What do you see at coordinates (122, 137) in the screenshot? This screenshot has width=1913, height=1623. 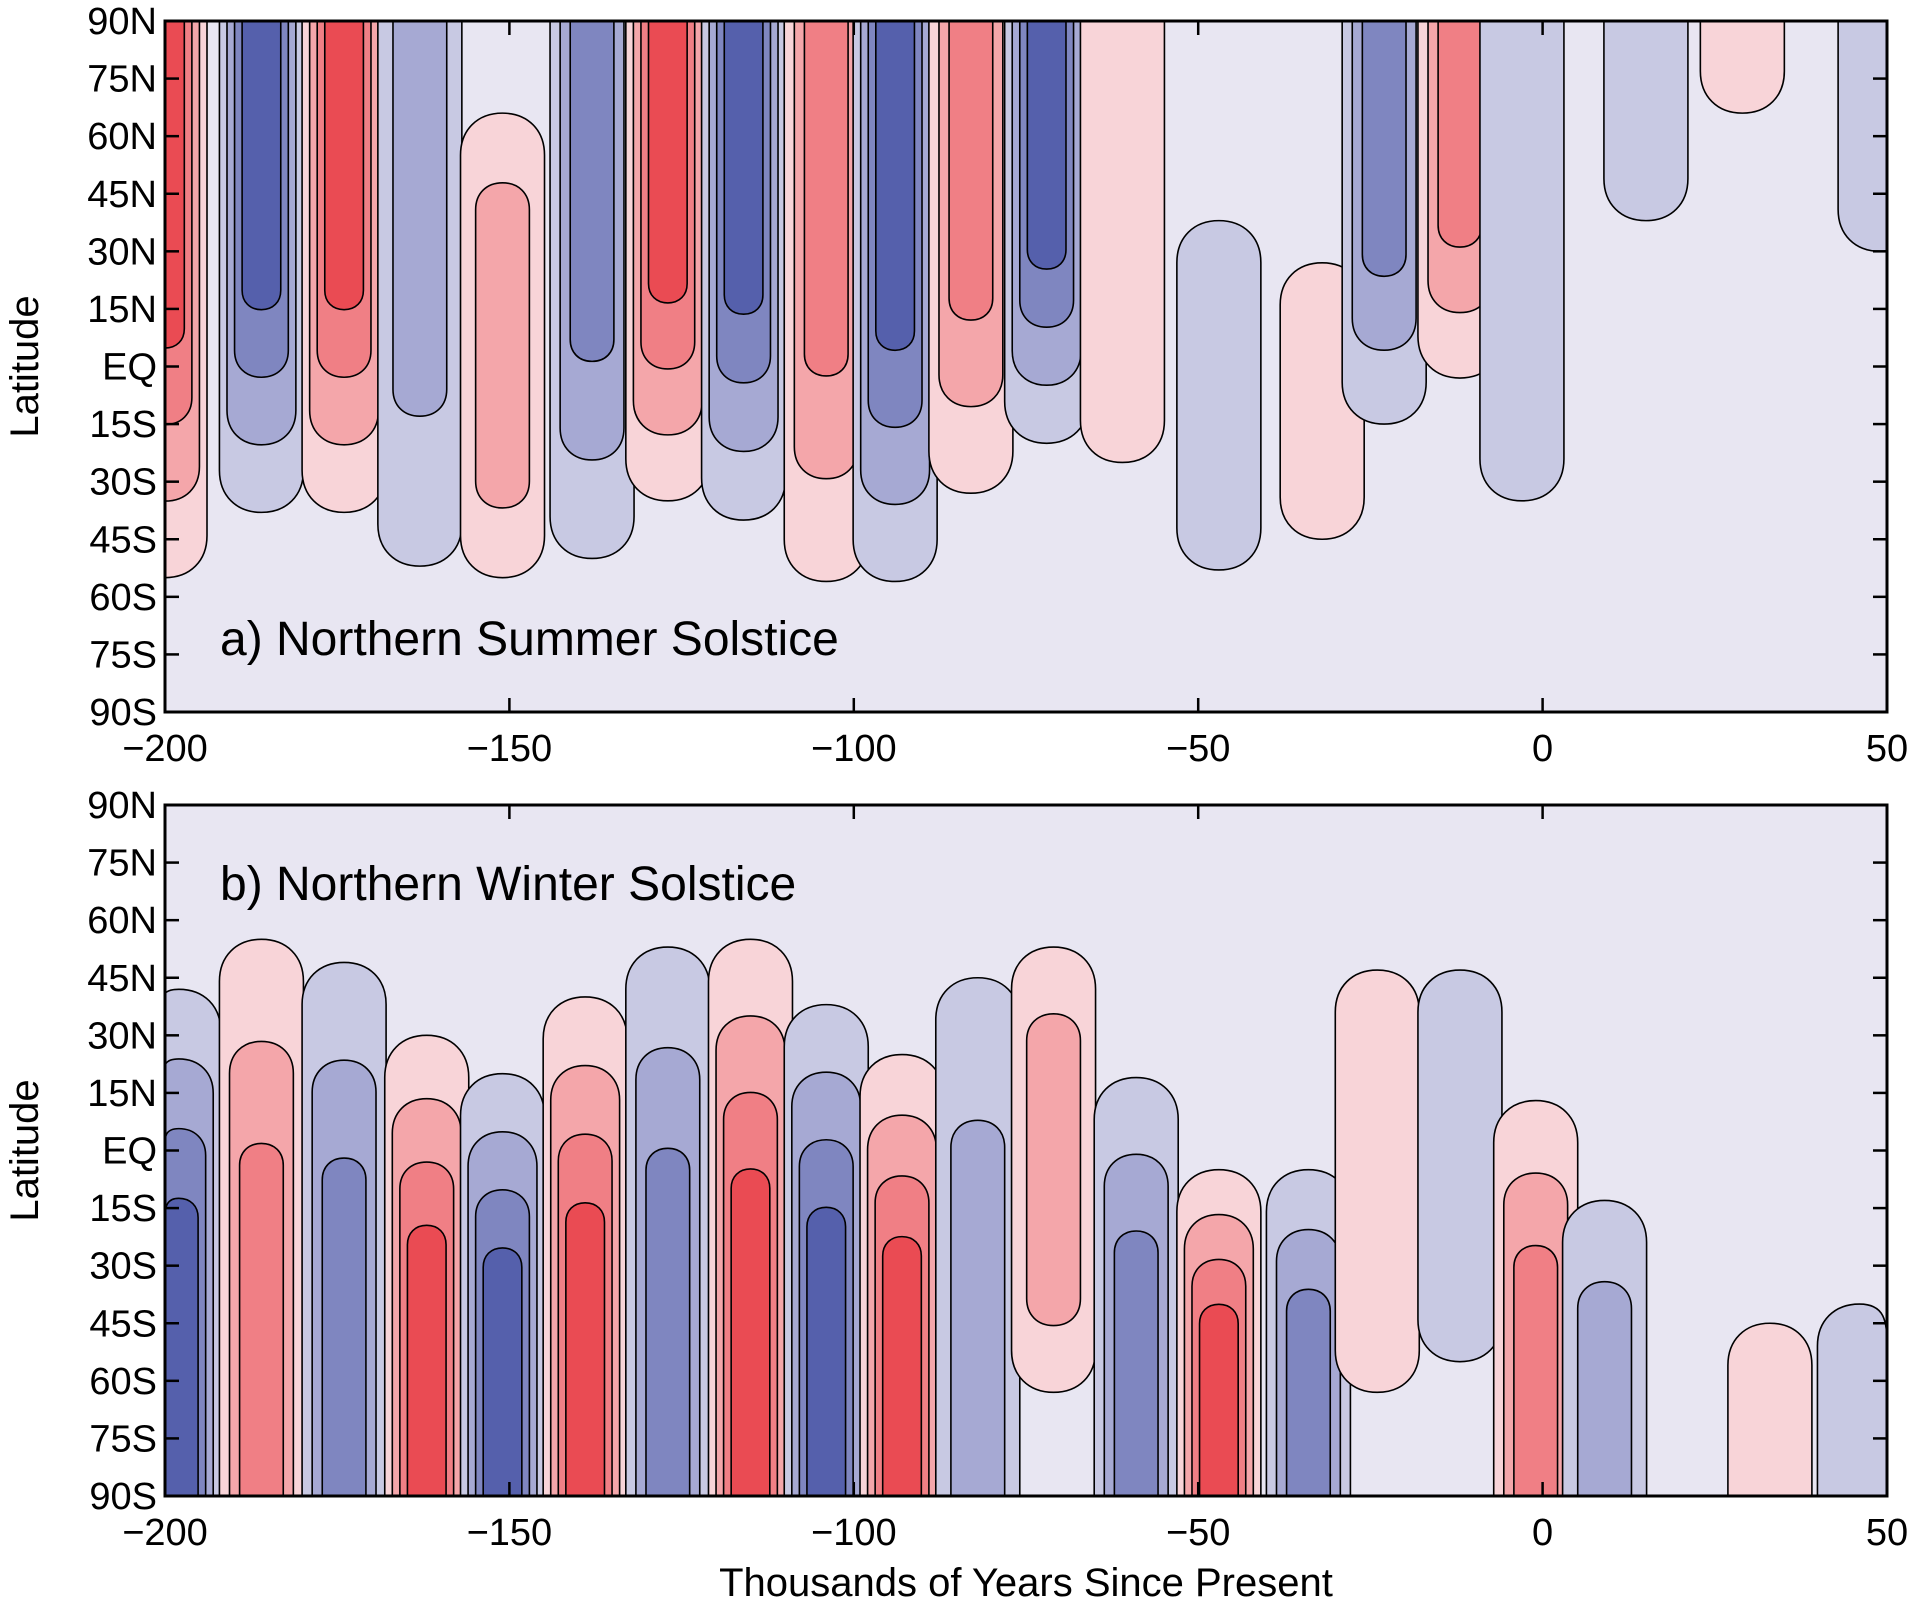 I see `y-tick-label: 60N` at bounding box center [122, 137].